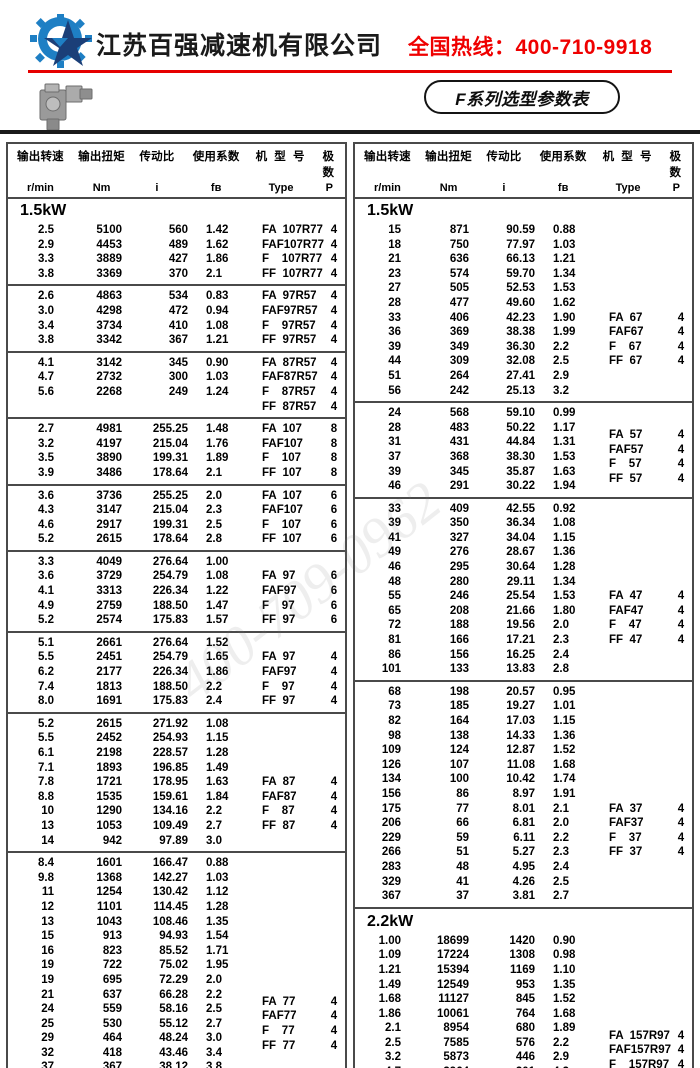 The height and width of the screenshot is (1068, 700). What do you see at coordinates (649, 596) in the screenshot?
I see `model-type-row: FA 47 4` at bounding box center [649, 596].